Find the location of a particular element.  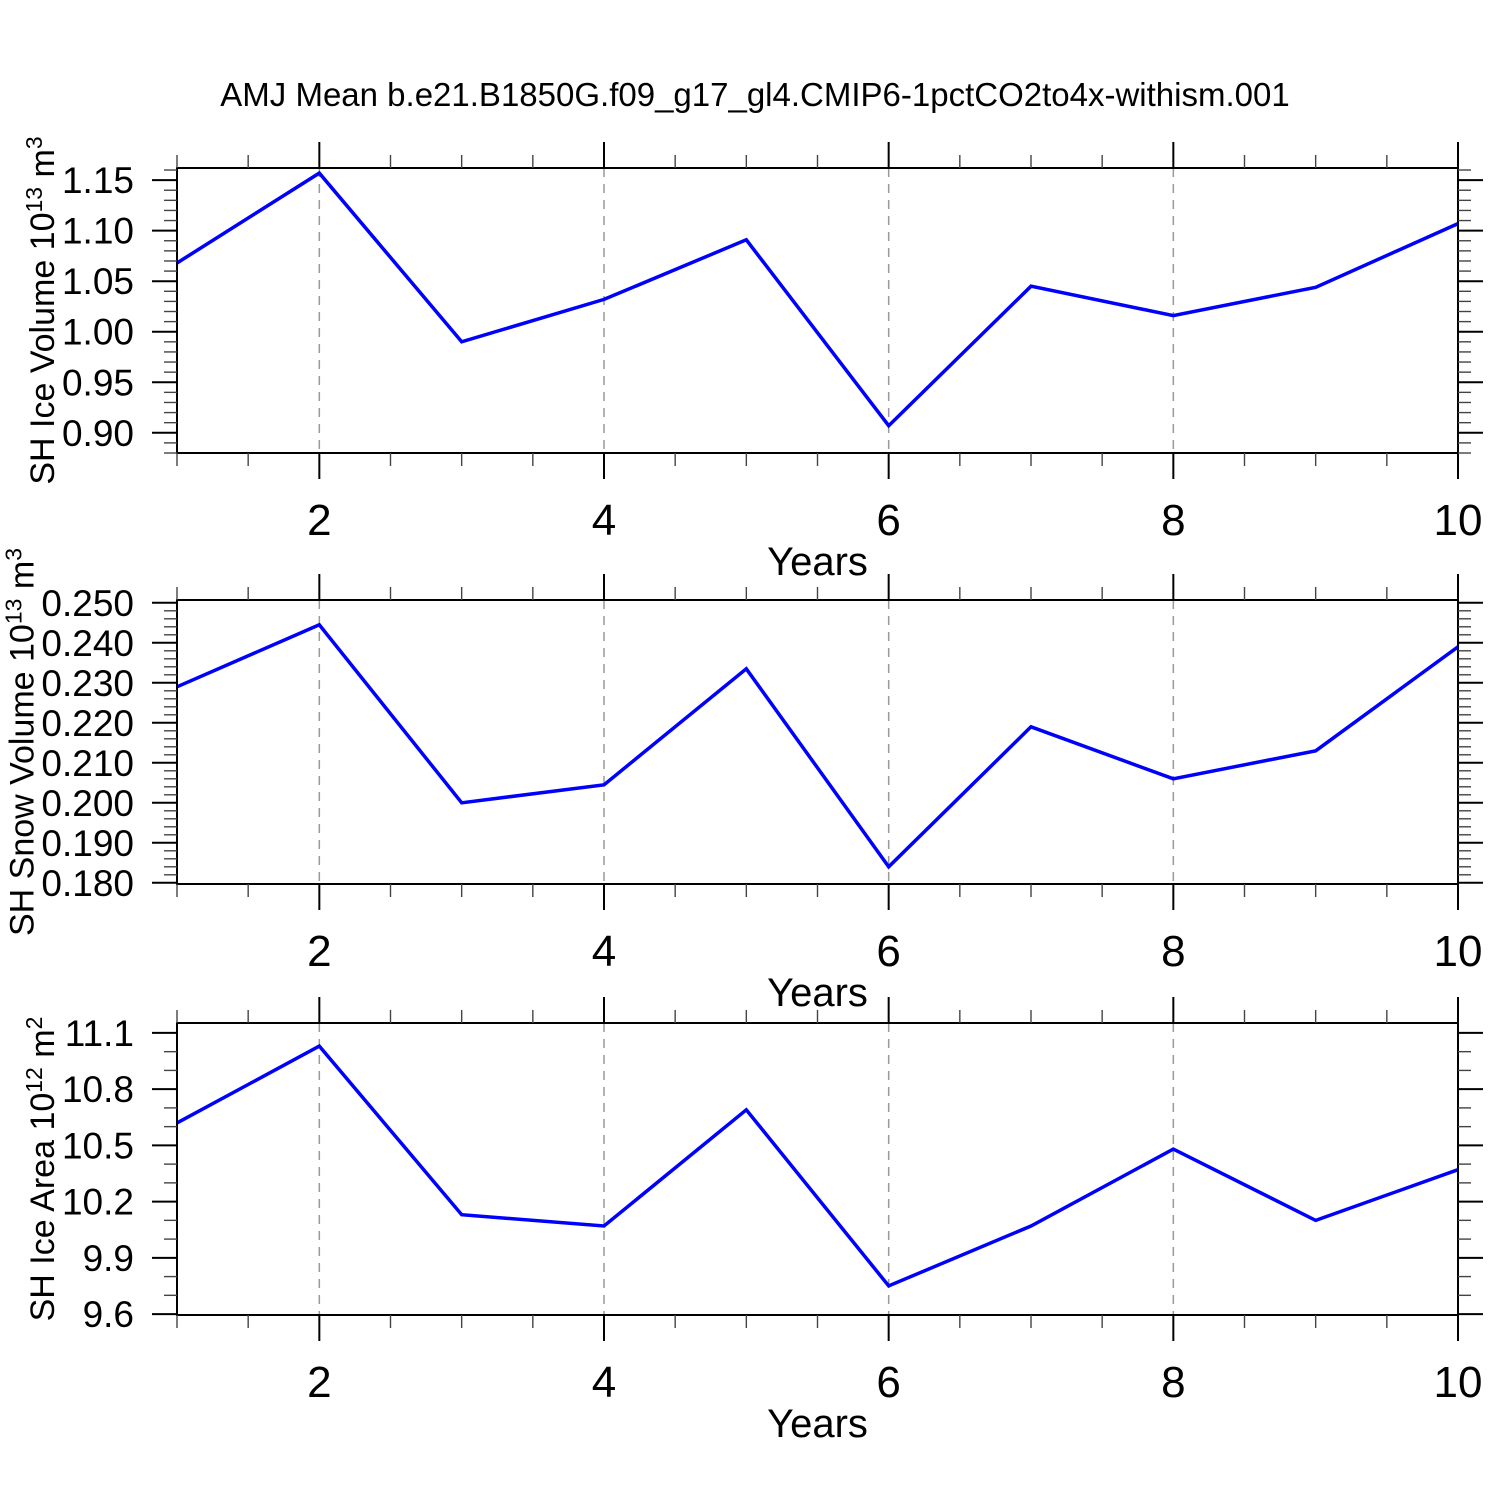

y-tick-label: 1.00 is located at coordinates (98, 332).